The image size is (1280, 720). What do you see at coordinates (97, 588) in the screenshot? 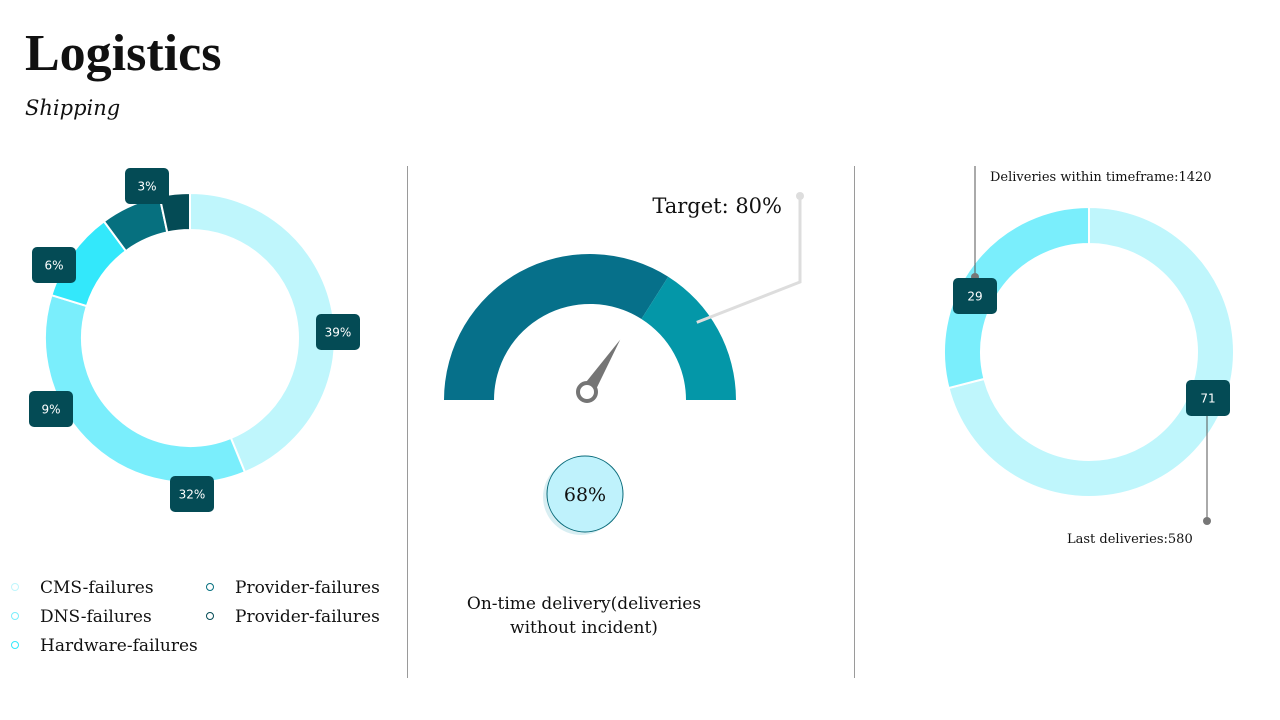
I see `legend-label: CMS-failures` at bounding box center [97, 588].